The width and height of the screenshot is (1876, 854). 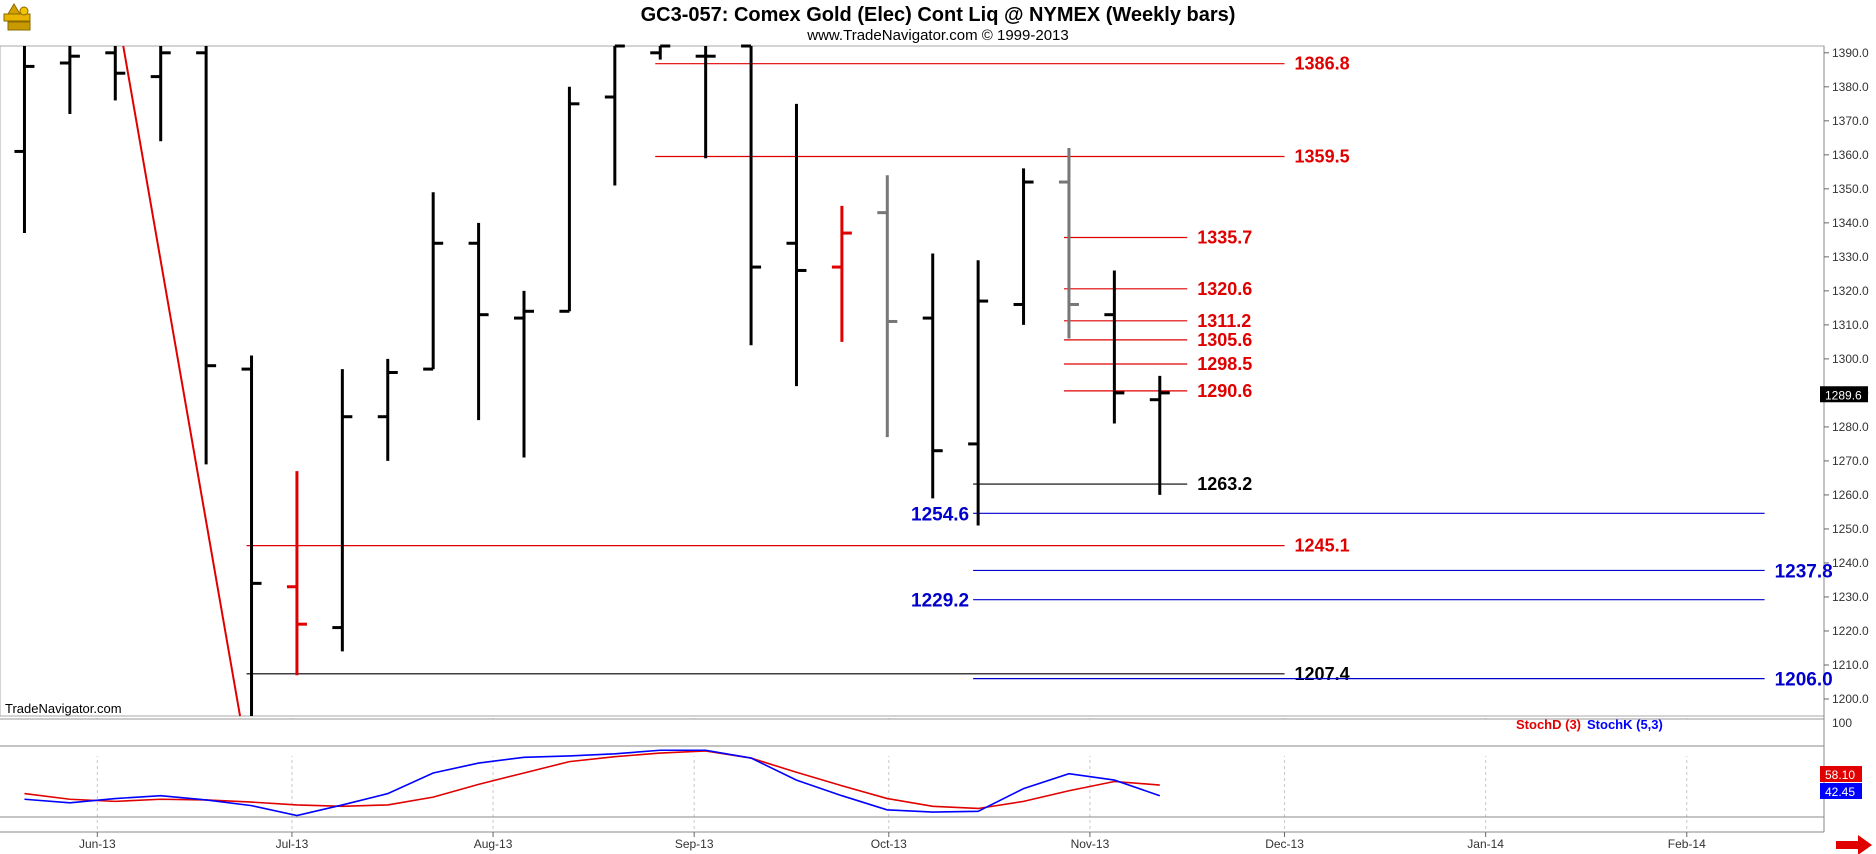 What do you see at coordinates (1850, 427) in the screenshot?
I see `y-tick-label: 1280.0` at bounding box center [1850, 427].